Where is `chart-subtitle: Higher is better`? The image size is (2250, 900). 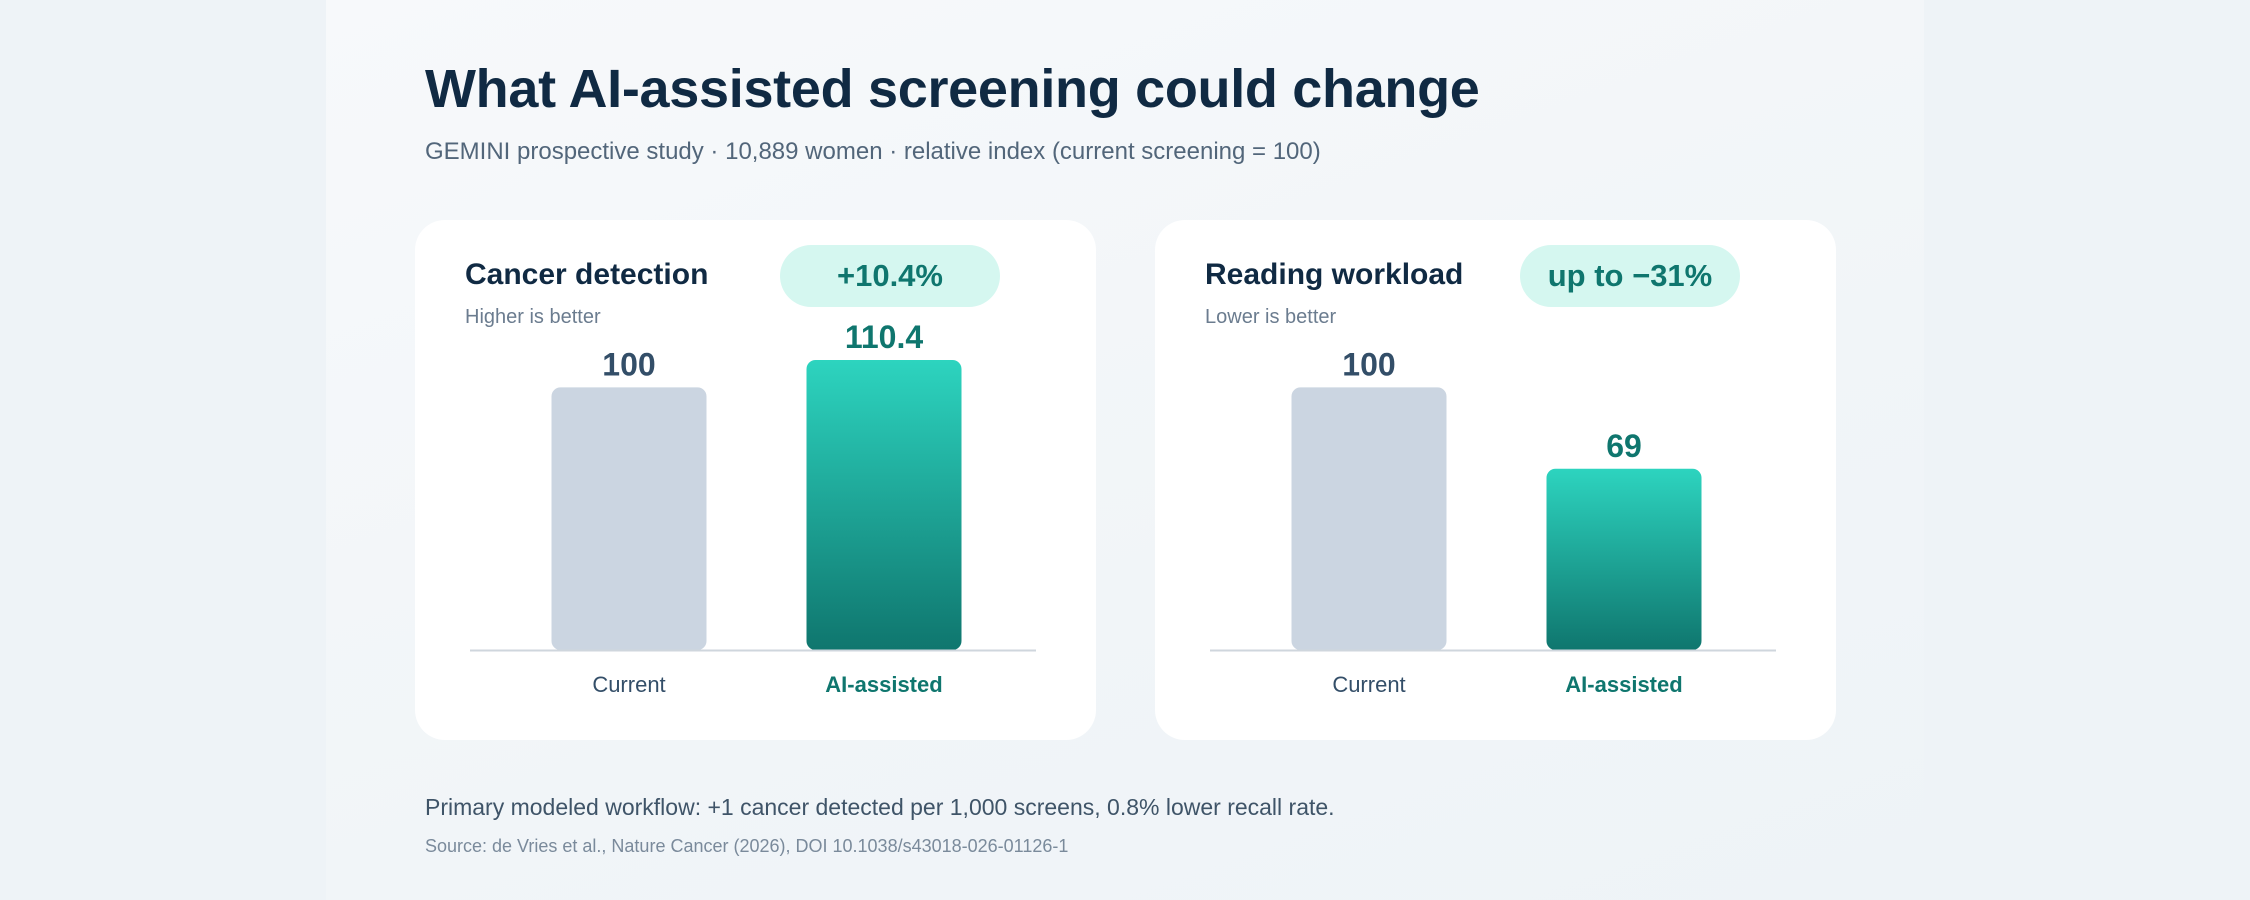
chart-subtitle: Higher is better is located at coordinates (533, 317).